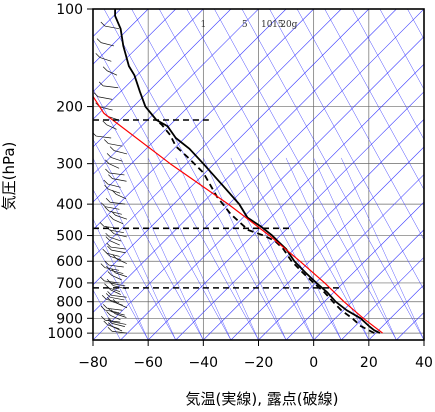 The height and width of the screenshot is (412, 435). What do you see at coordinates (204, 363) in the screenshot?
I see `x-tick-label: −40` at bounding box center [204, 363].